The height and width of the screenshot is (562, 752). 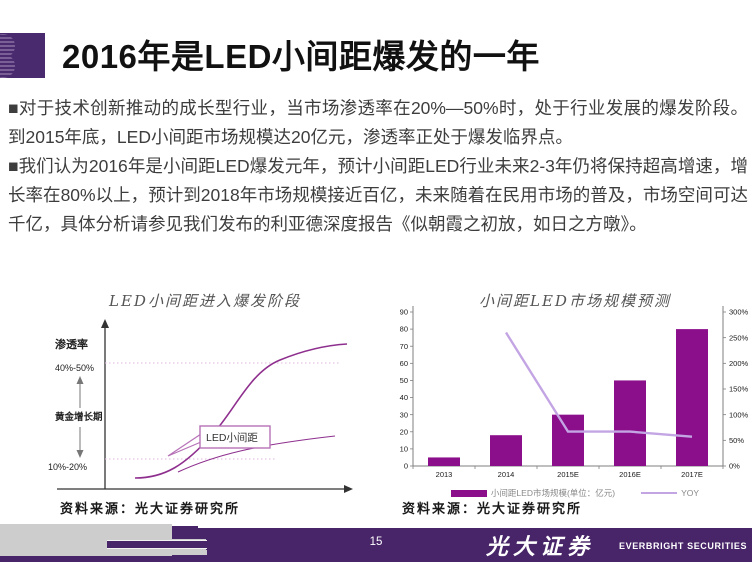 I want to click on bar-2013, so click(x=444, y=461).